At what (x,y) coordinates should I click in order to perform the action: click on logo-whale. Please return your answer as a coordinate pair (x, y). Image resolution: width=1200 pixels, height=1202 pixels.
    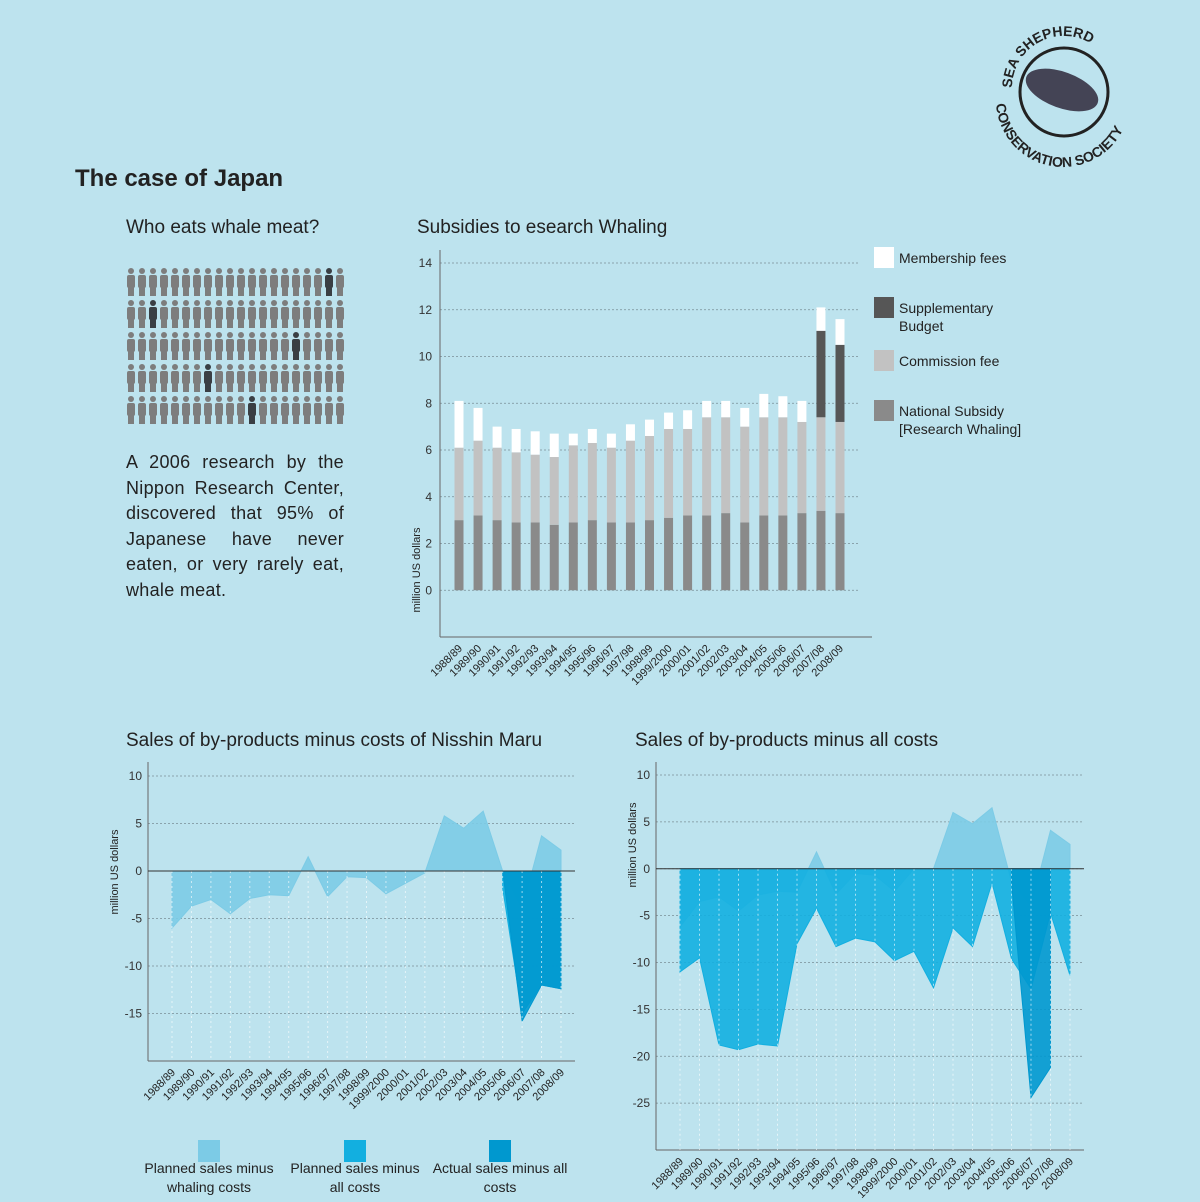
    Looking at the image, I should click on (1062, 90).